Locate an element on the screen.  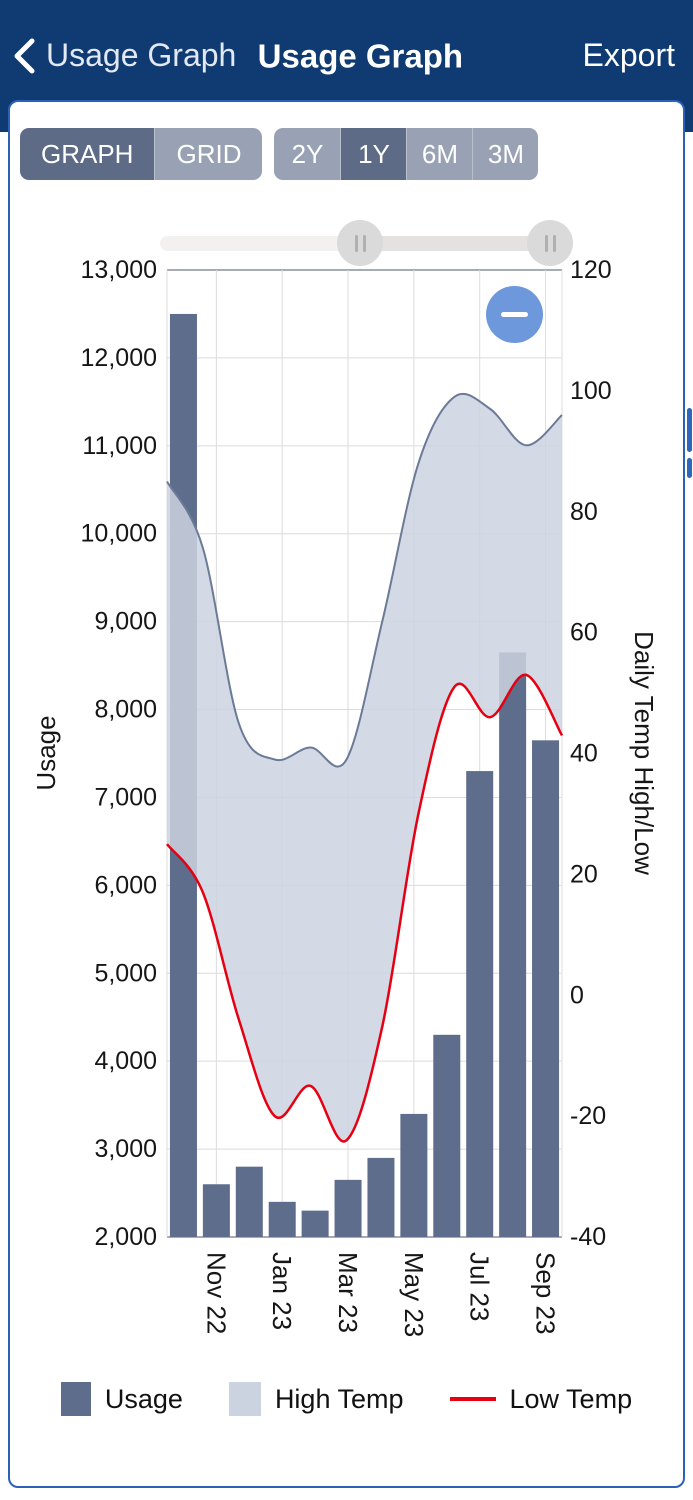
left-axis-title: Usage is located at coordinates (46, 752).